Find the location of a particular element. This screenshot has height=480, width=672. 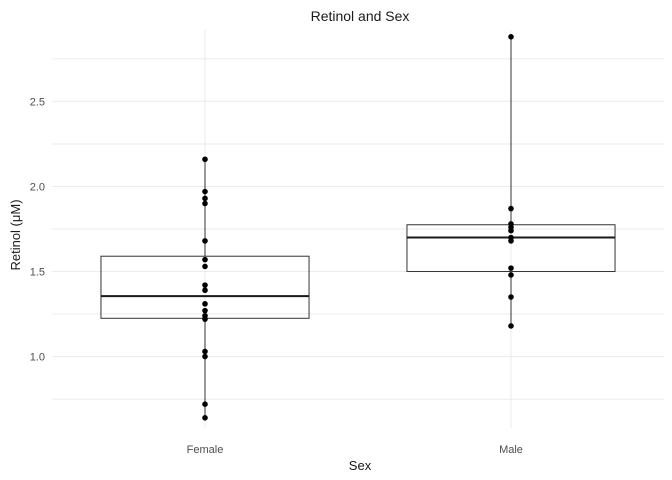

chart-title: Retinol and Sex is located at coordinates (360, 16).